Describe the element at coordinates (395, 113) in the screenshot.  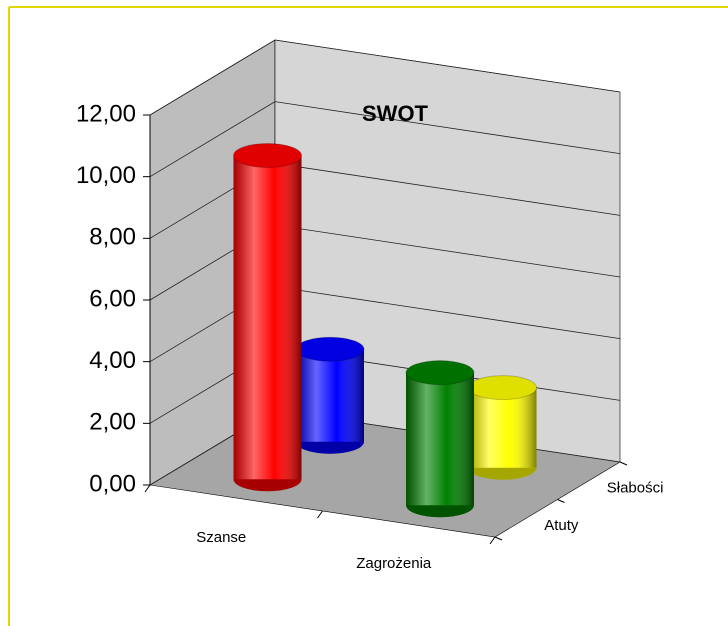
I see `chart-title: SWOT` at that location.